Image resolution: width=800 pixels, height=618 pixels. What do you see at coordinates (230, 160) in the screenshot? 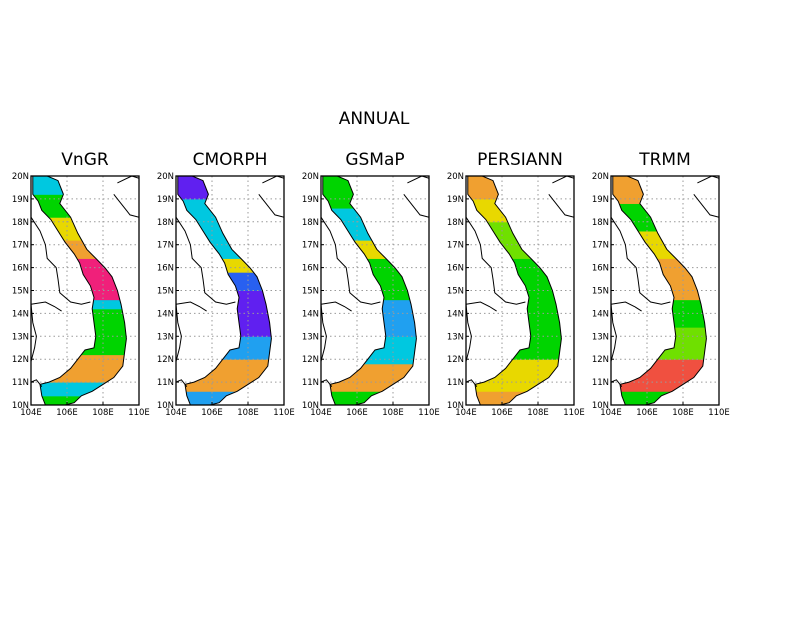
I see `panel-label: CMORPH` at bounding box center [230, 160].